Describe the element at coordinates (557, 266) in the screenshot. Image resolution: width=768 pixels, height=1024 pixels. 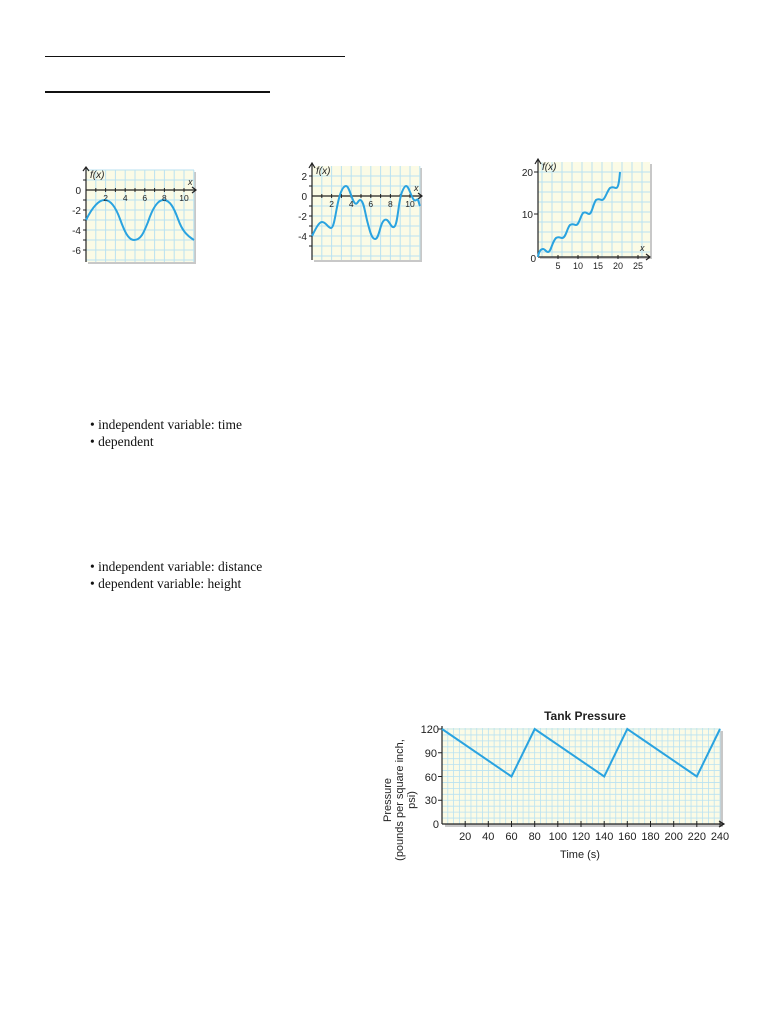
I see `x-tick: 5` at that location.